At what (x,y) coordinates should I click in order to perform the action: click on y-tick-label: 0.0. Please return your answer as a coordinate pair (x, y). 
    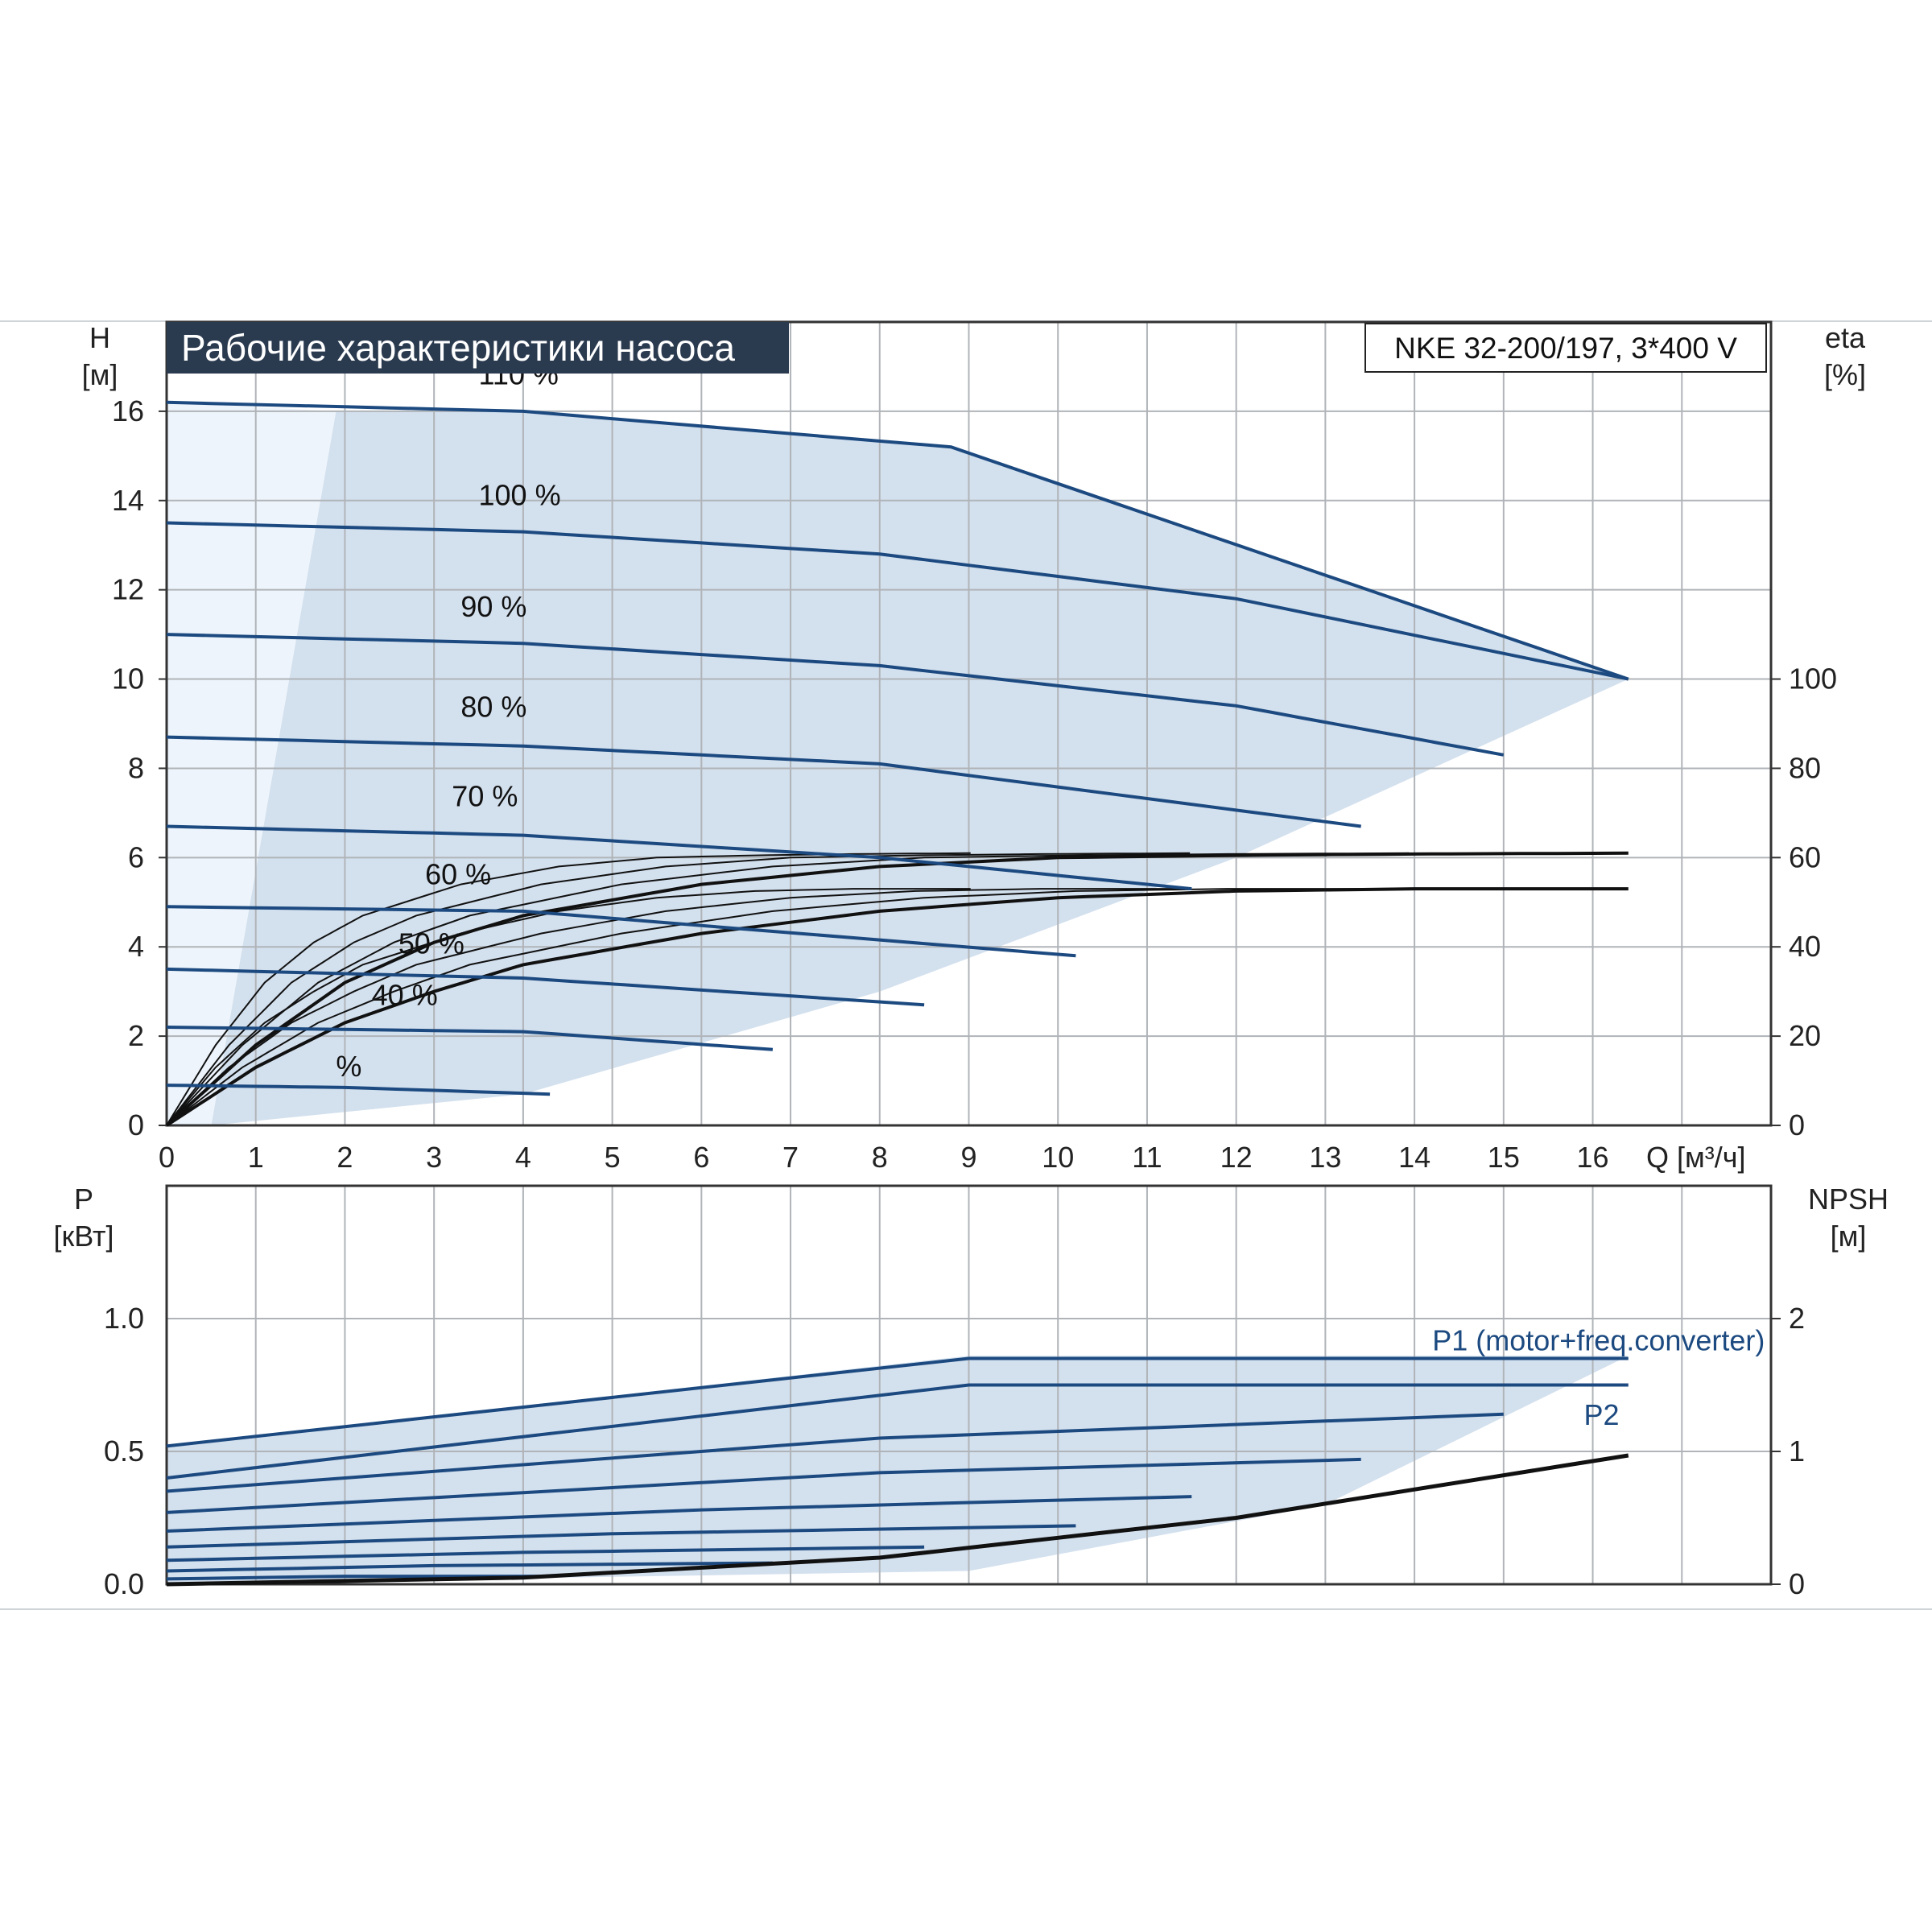
    Looking at the image, I should click on (124, 1583).